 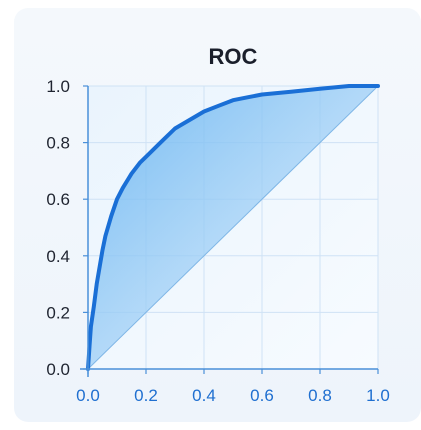 What do you see at coordinates (378, 395) in the screenshot?
I see `x-tick-label-5: 1.0` at bounding box center [378, 395].